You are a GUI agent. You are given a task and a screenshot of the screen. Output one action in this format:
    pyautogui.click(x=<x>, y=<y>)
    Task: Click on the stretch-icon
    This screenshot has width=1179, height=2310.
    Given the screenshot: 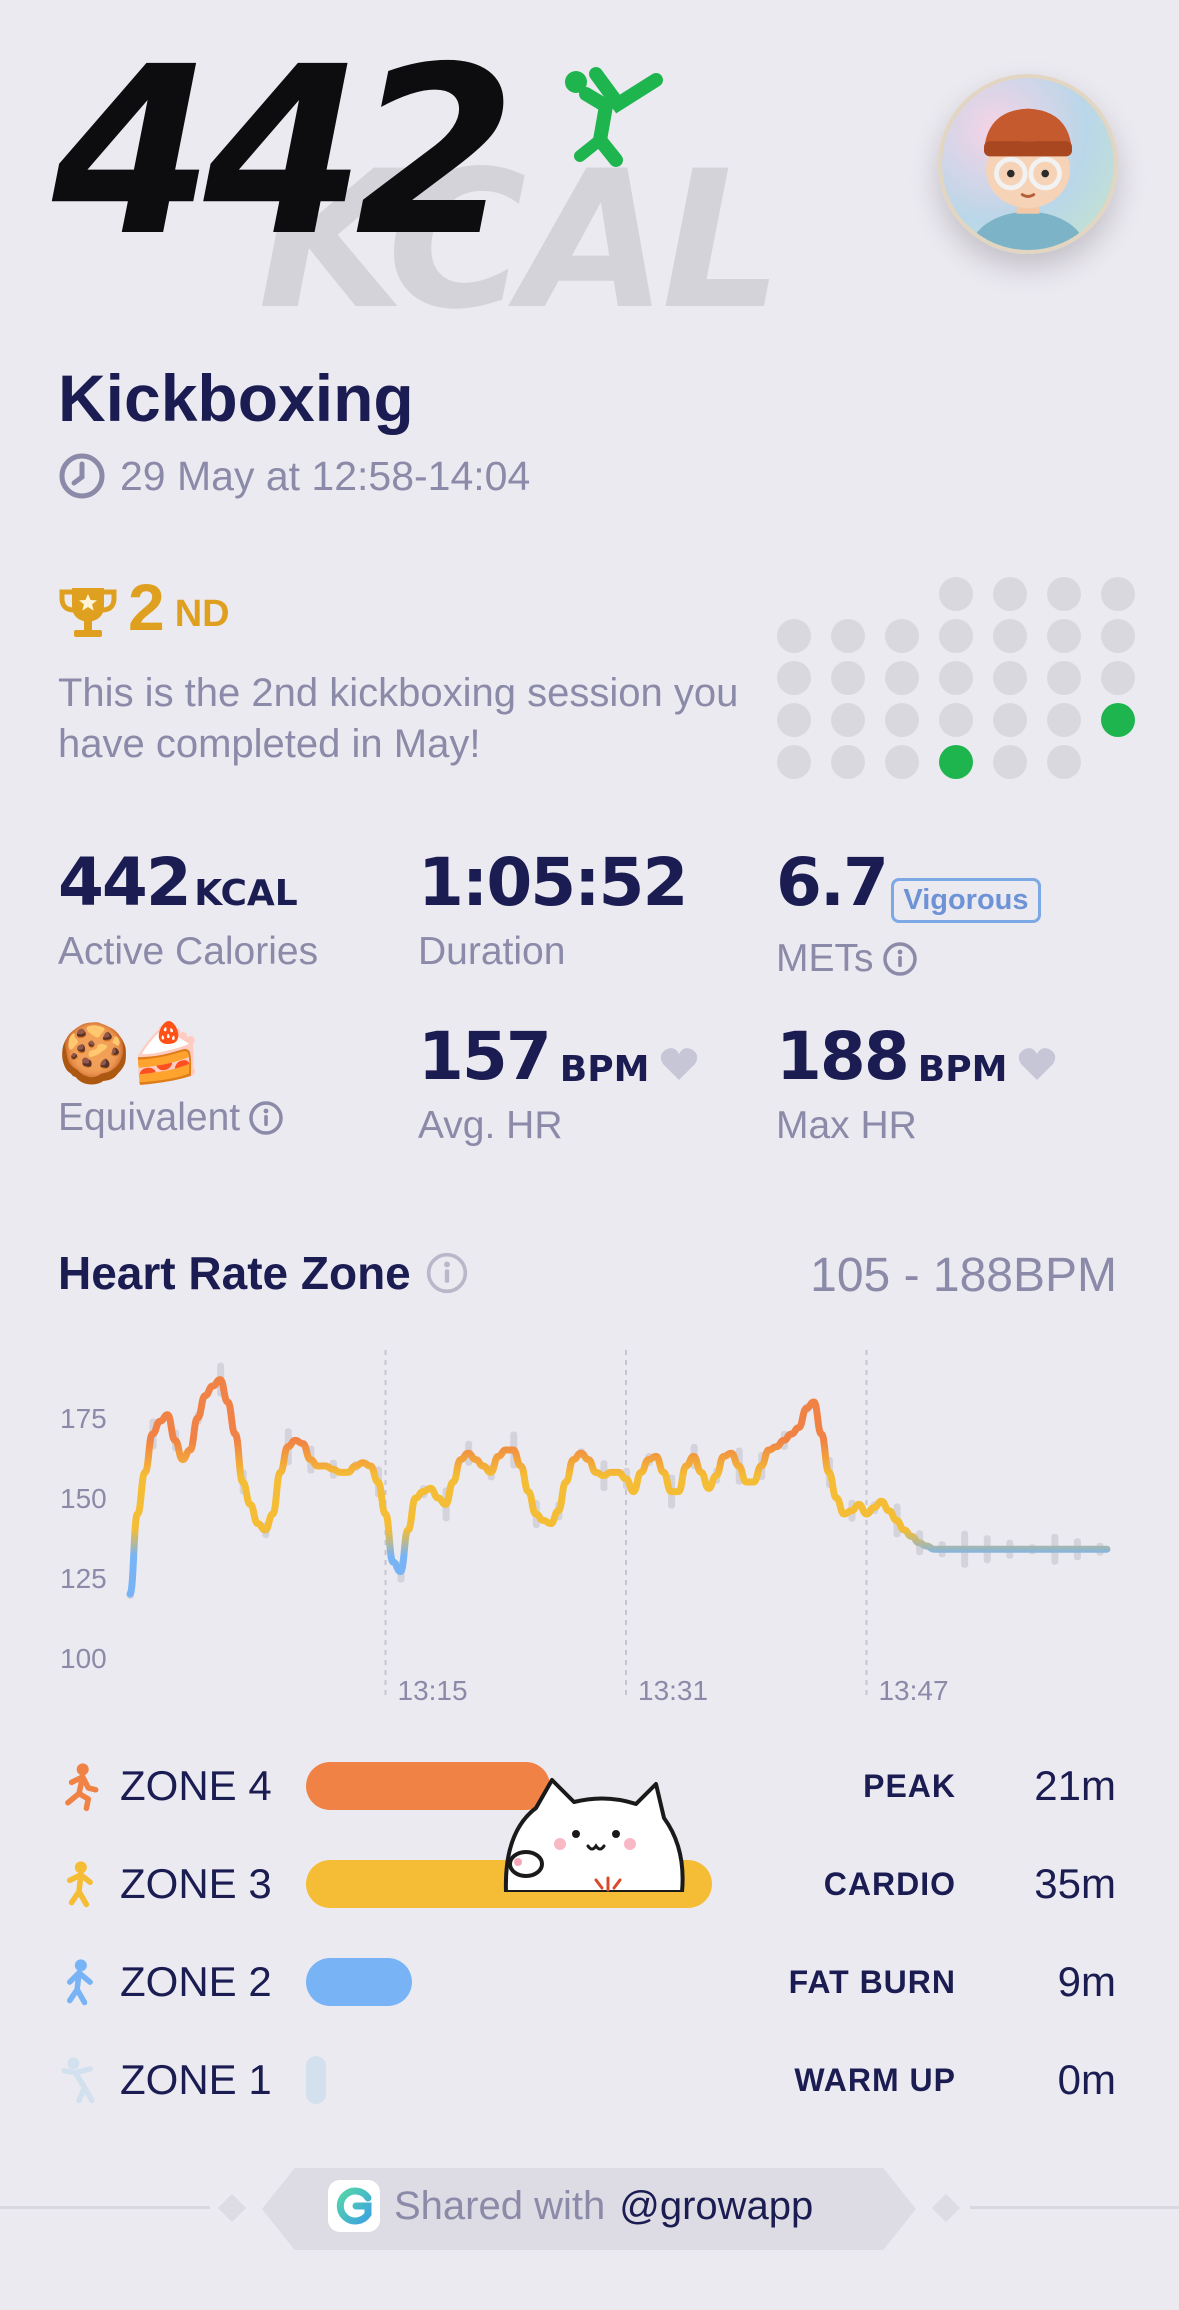 What is the action you would take?
    pyautogui.click(x=78, y=2080)
    